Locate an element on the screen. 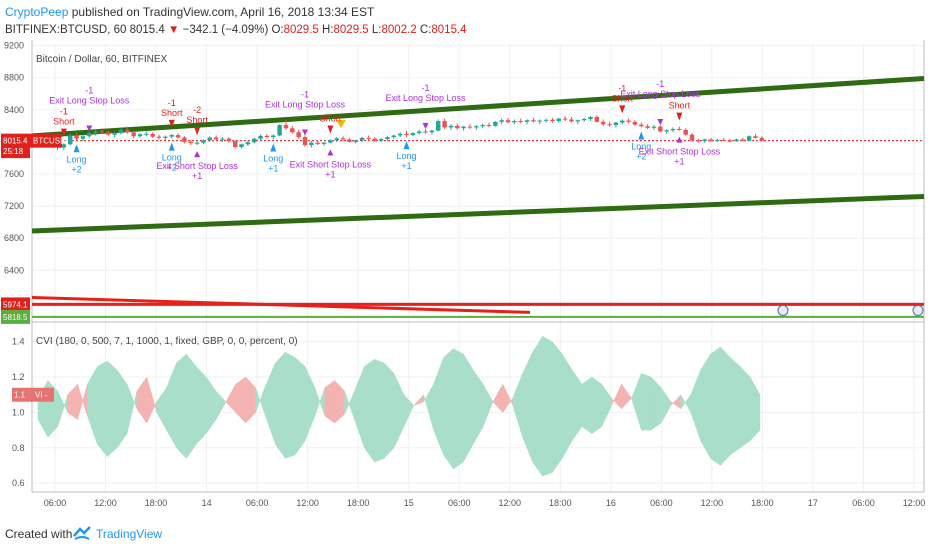 The image size is (932, 550). tradingview-logo-icon is located at coordinates (82, 533).